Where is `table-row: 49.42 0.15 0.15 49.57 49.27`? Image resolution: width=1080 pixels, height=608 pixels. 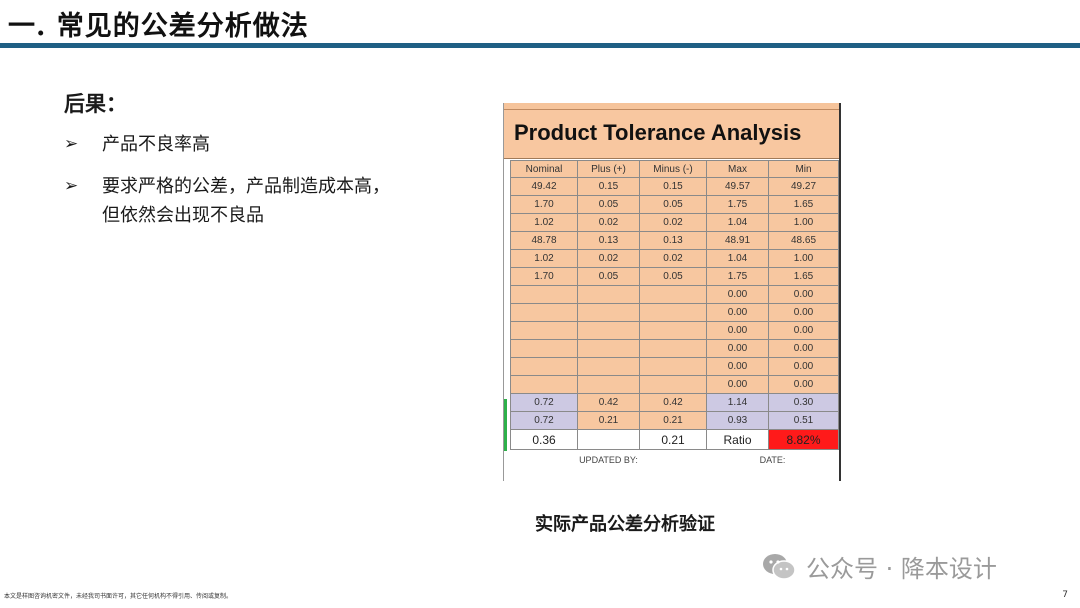
table-row: 49.42 0.15 0.15 49.57 49.27 is located at coordinates (674, 186).